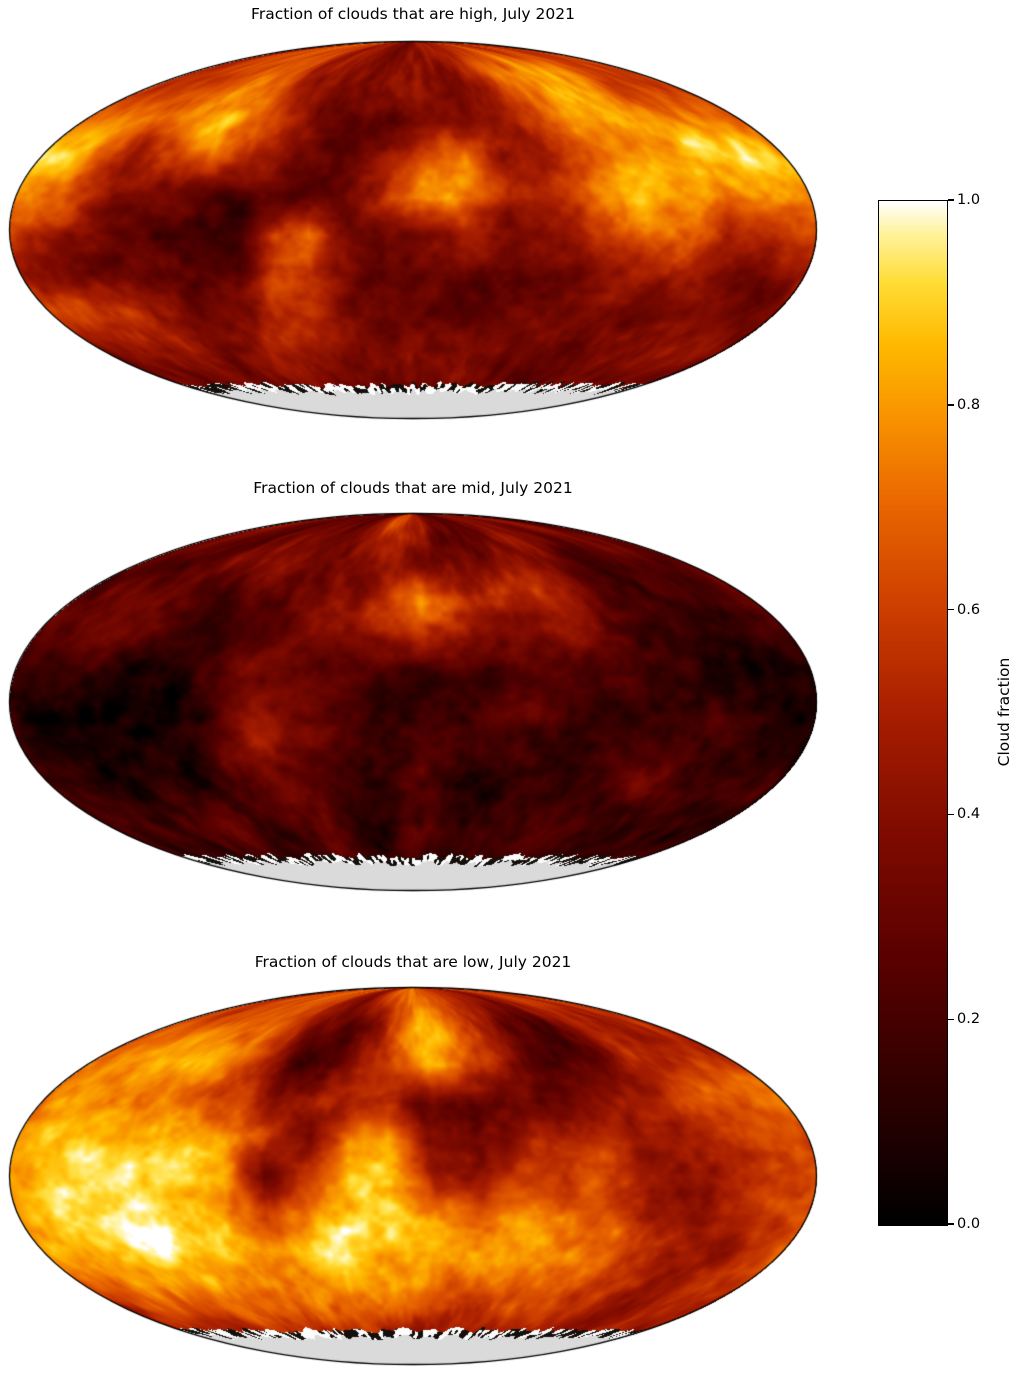 The image size is (1022, 1400). What do you see at coordinates (969, 404) in the screenshot?
I see `colorbar-tick-label: 0.8` at bounding box center [969, 404].